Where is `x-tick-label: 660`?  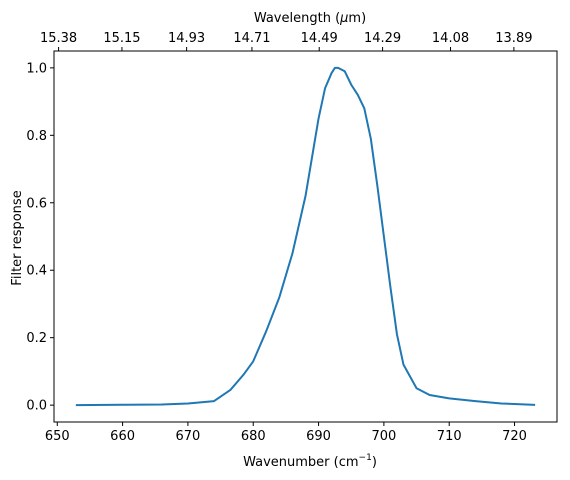 x-tick-label: 660 is located at coordinates (122, 436).